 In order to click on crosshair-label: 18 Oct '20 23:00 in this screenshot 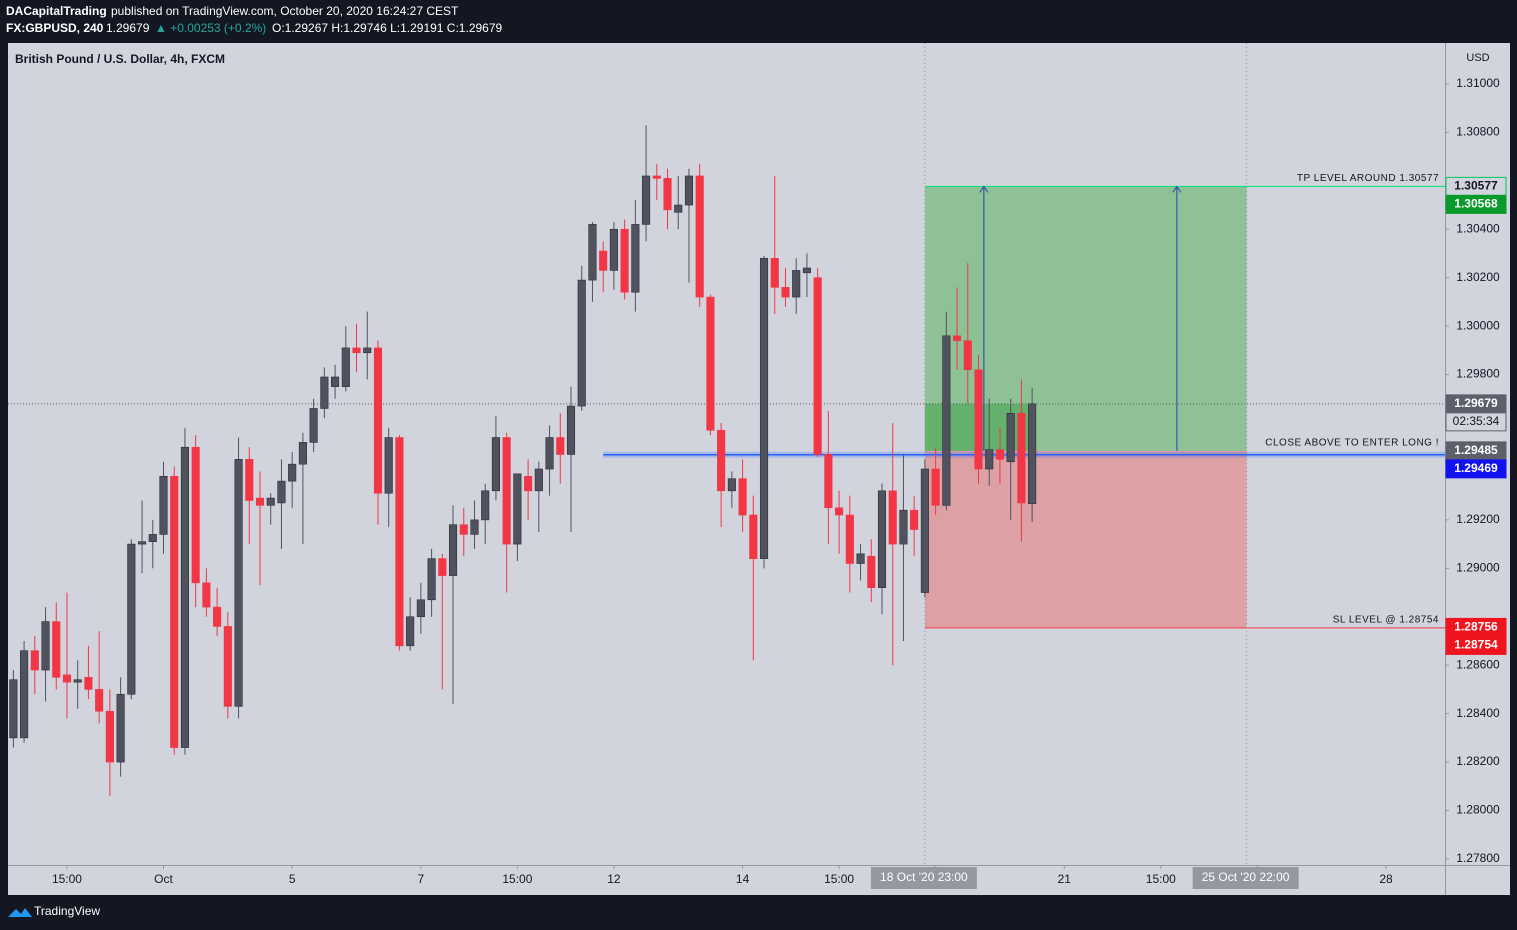, I will do `click(924, 877)`.